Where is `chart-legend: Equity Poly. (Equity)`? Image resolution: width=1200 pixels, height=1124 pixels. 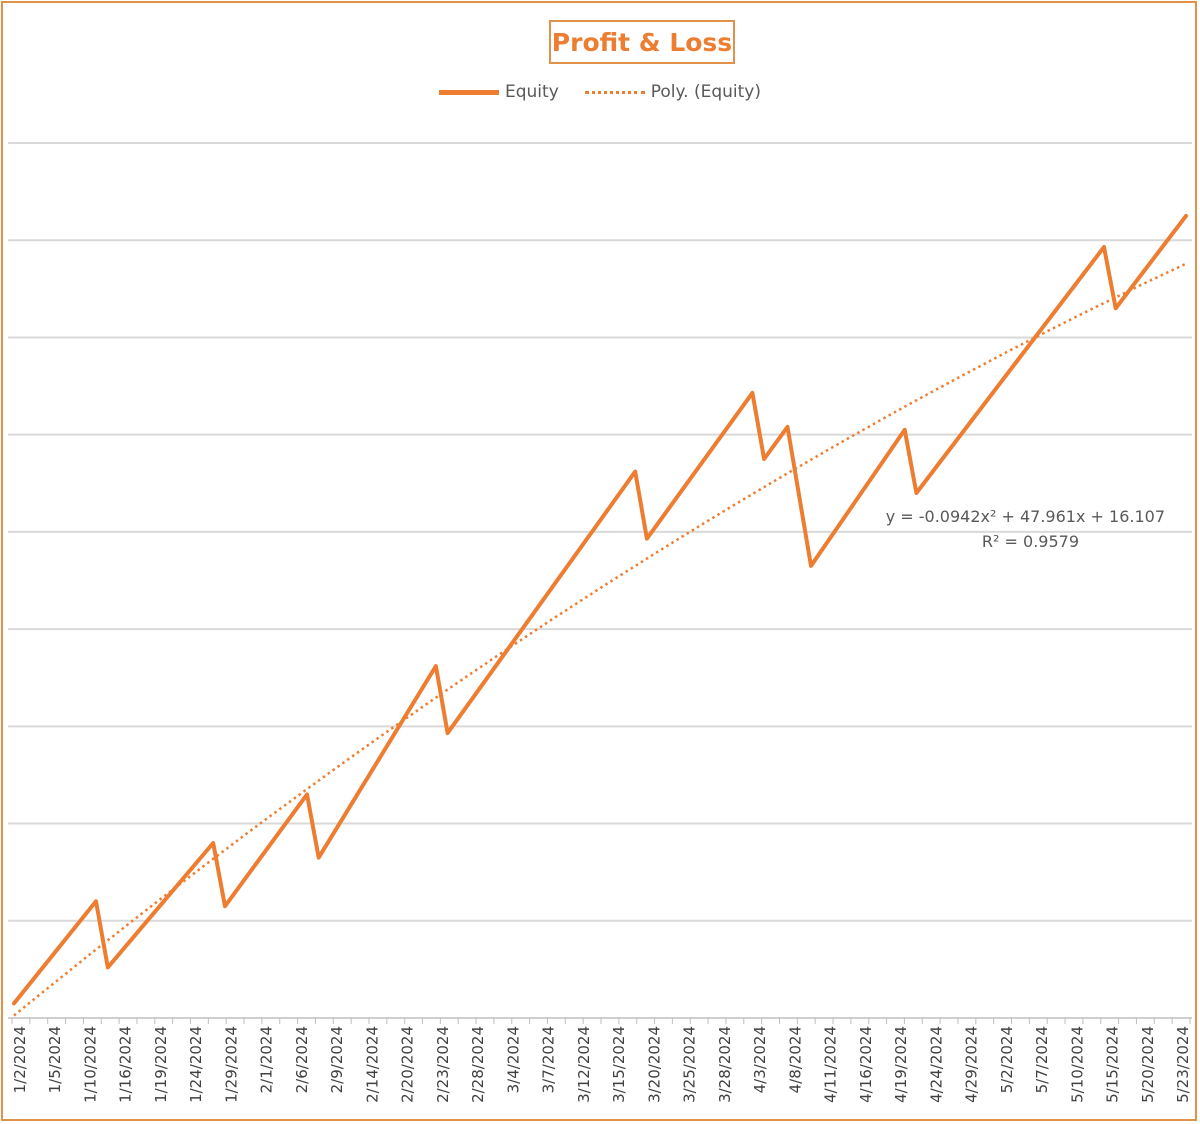
chart-legend: Equity Poly. (Equity) is located at coordinates (600, 92).